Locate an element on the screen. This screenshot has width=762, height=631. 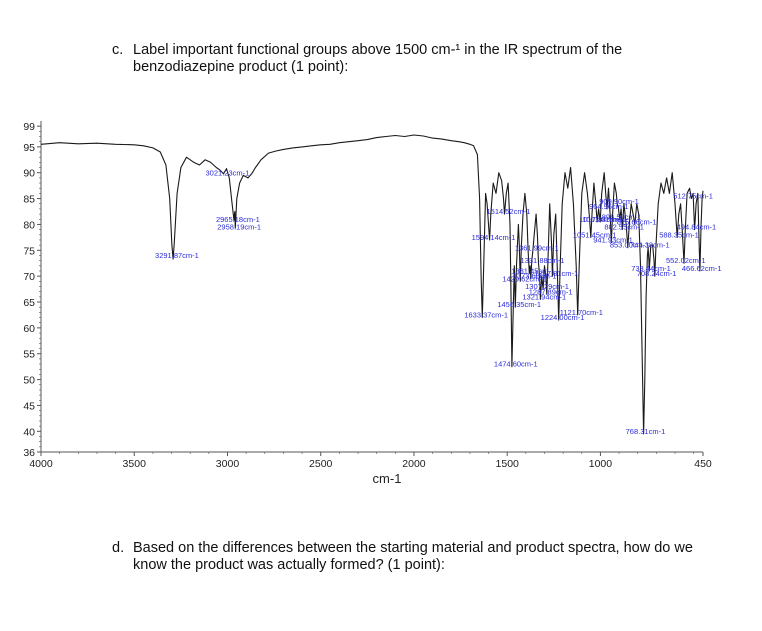
peak-label: 708.24cm-1 is located at coordinates (657, 273).